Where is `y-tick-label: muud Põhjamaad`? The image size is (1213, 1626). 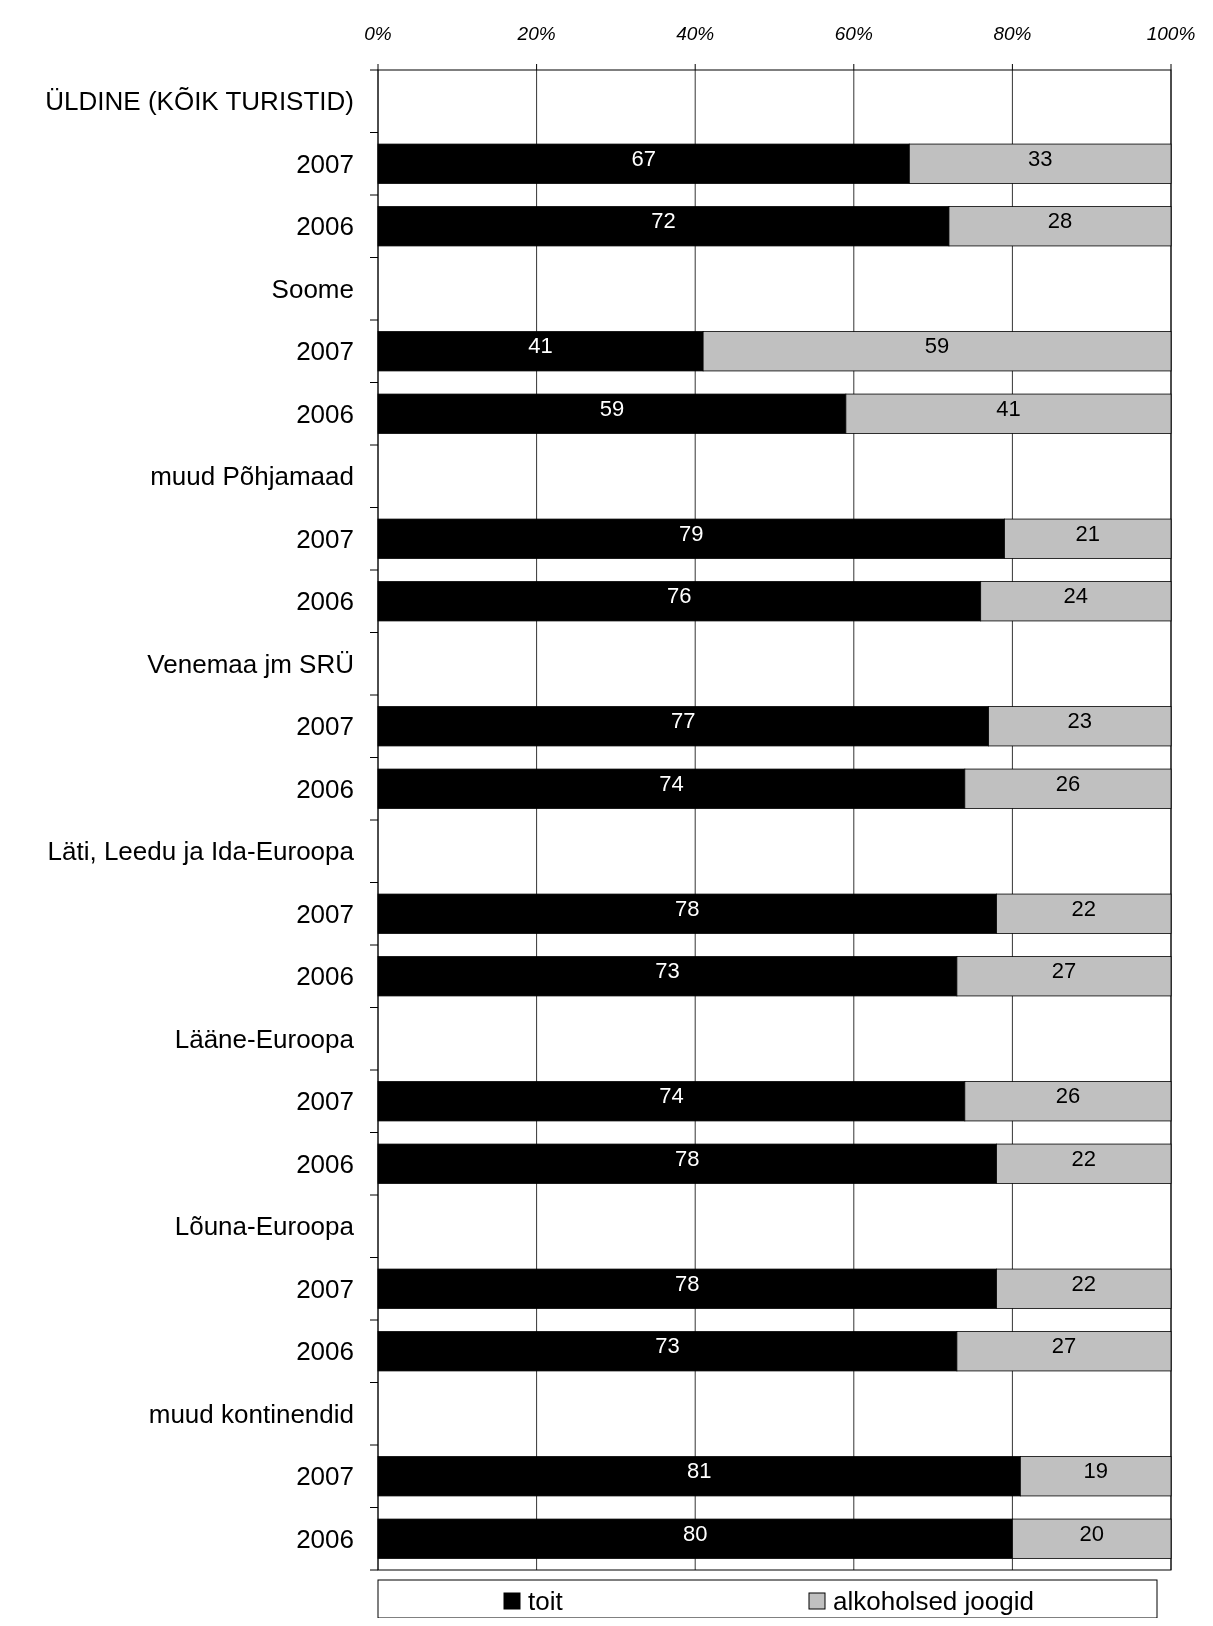
y-tick-label: muud Põhjamaad is located at coordinates (252, 476).